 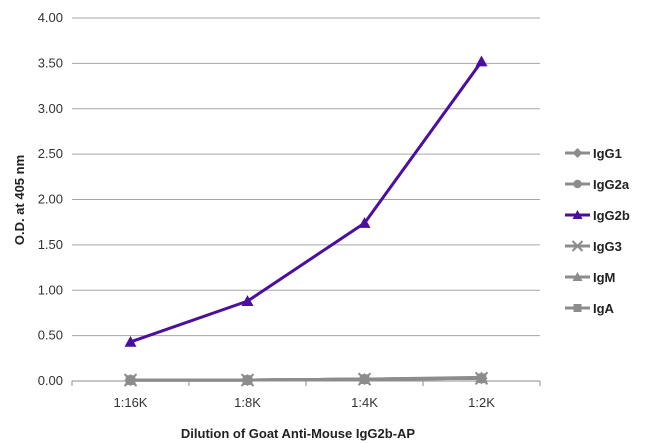 I want to click on legend-item-igg3: IgG3, so click(x=593, y=246).